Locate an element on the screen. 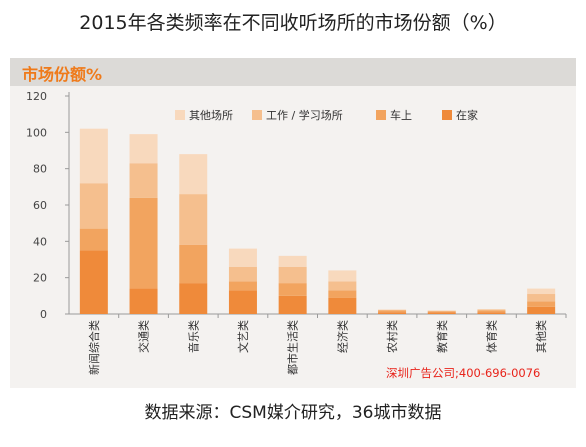 The image size is (586, 447). x-category-label: 文艺类 is located at coordinates (243, 336).